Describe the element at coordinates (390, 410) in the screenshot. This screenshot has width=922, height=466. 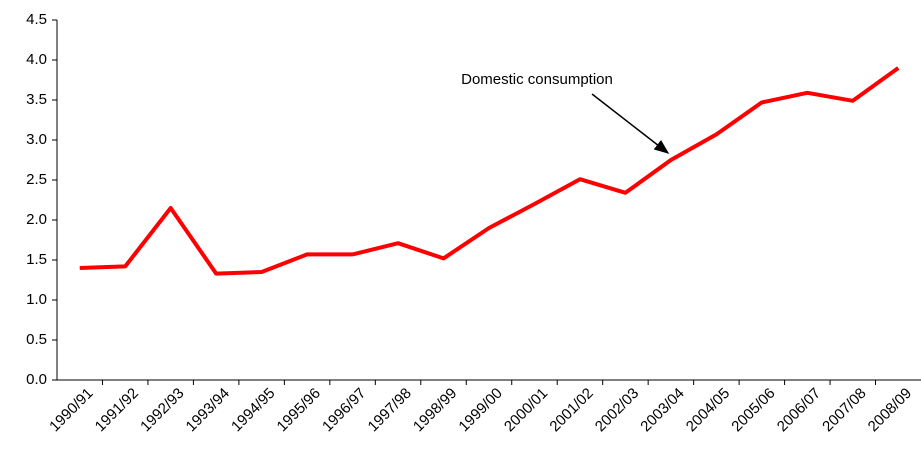
I see `x-tick-label: 1997/98` at that location.